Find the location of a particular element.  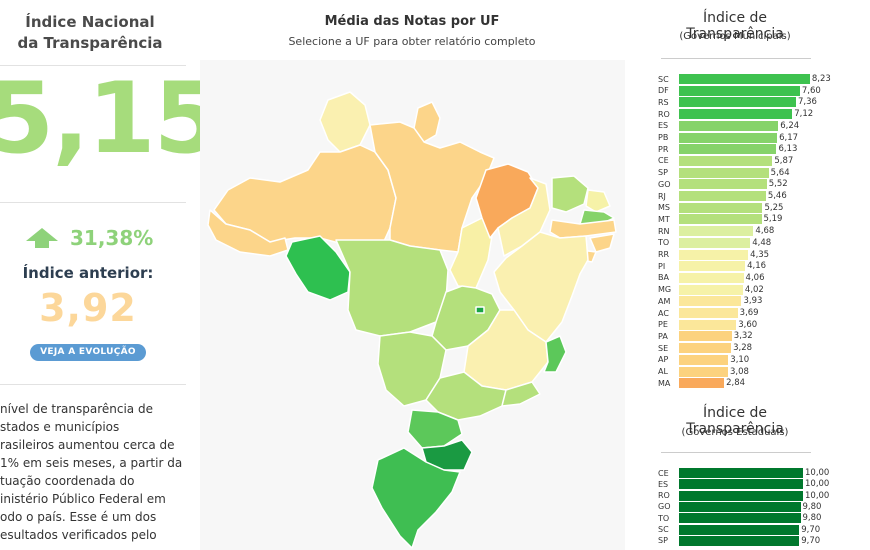

bar-row-go: GO 5,52 is located at coordinates (723, 184).